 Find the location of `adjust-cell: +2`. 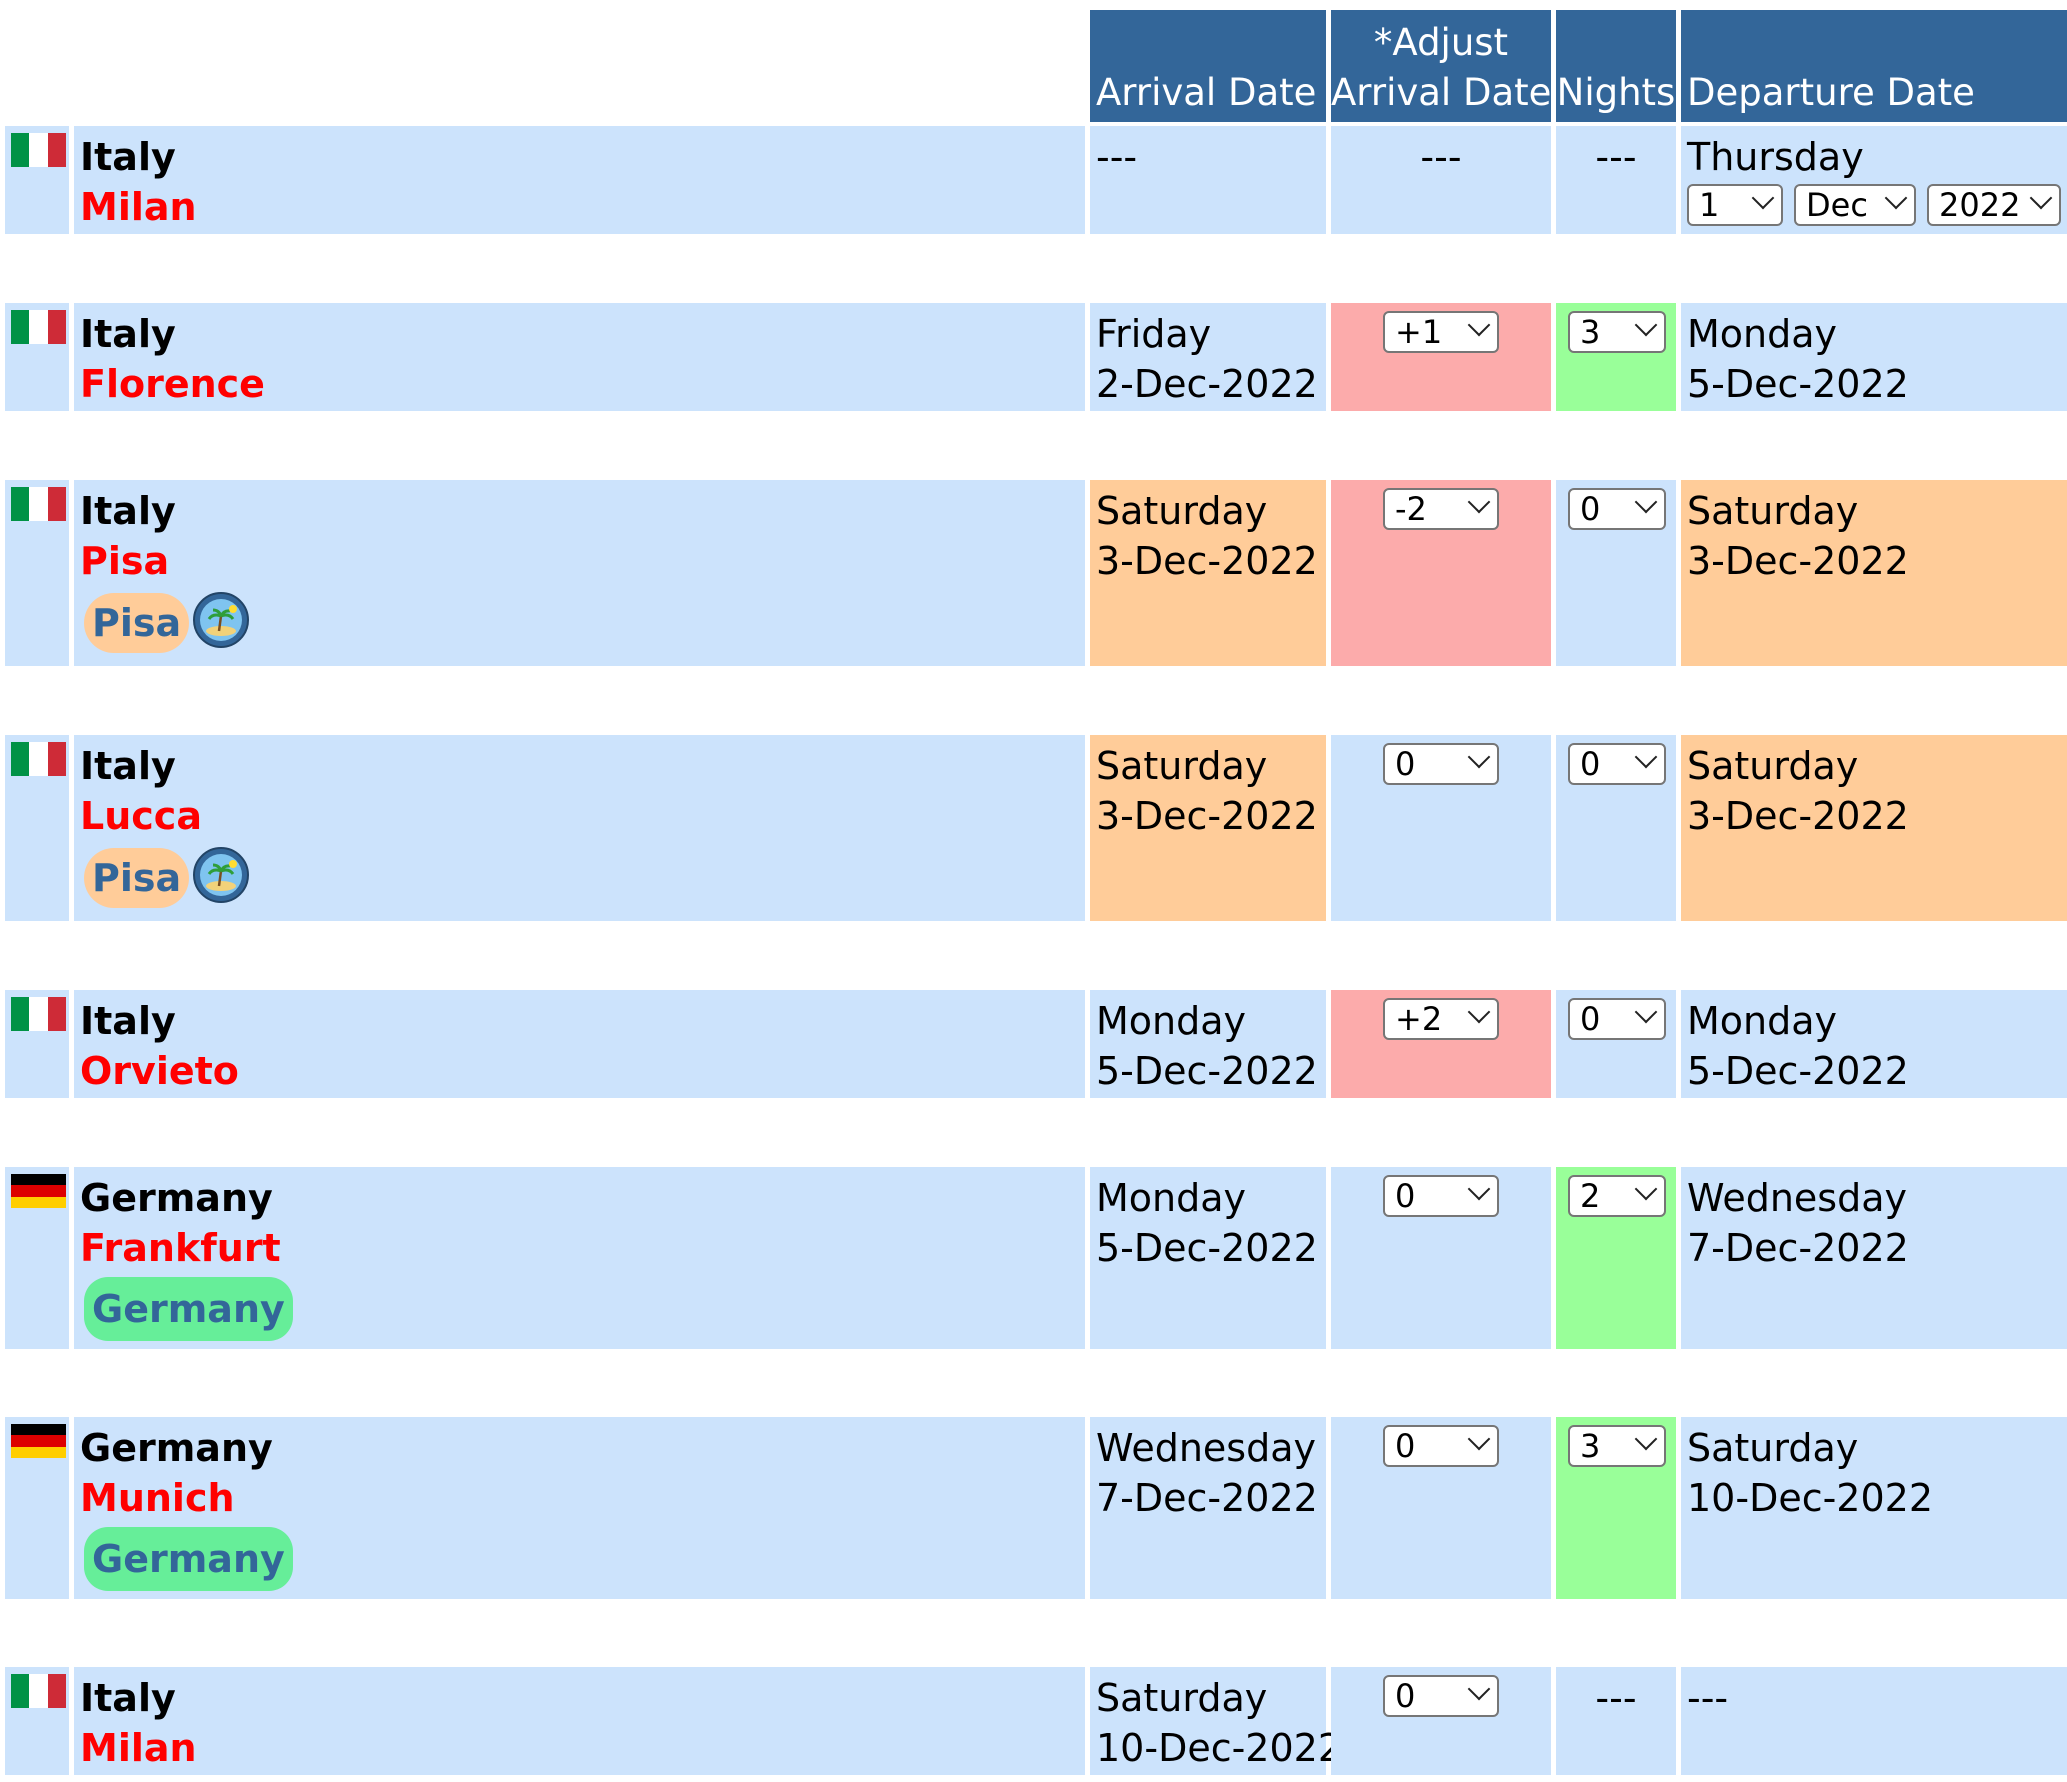

adjust-cell: +2 is located at coordinates (1441, 1044).